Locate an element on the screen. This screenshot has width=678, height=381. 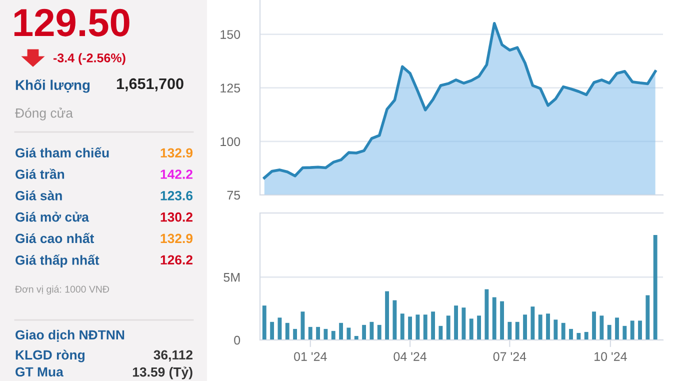
text: 126.2 is located at coordinates (176, 260).